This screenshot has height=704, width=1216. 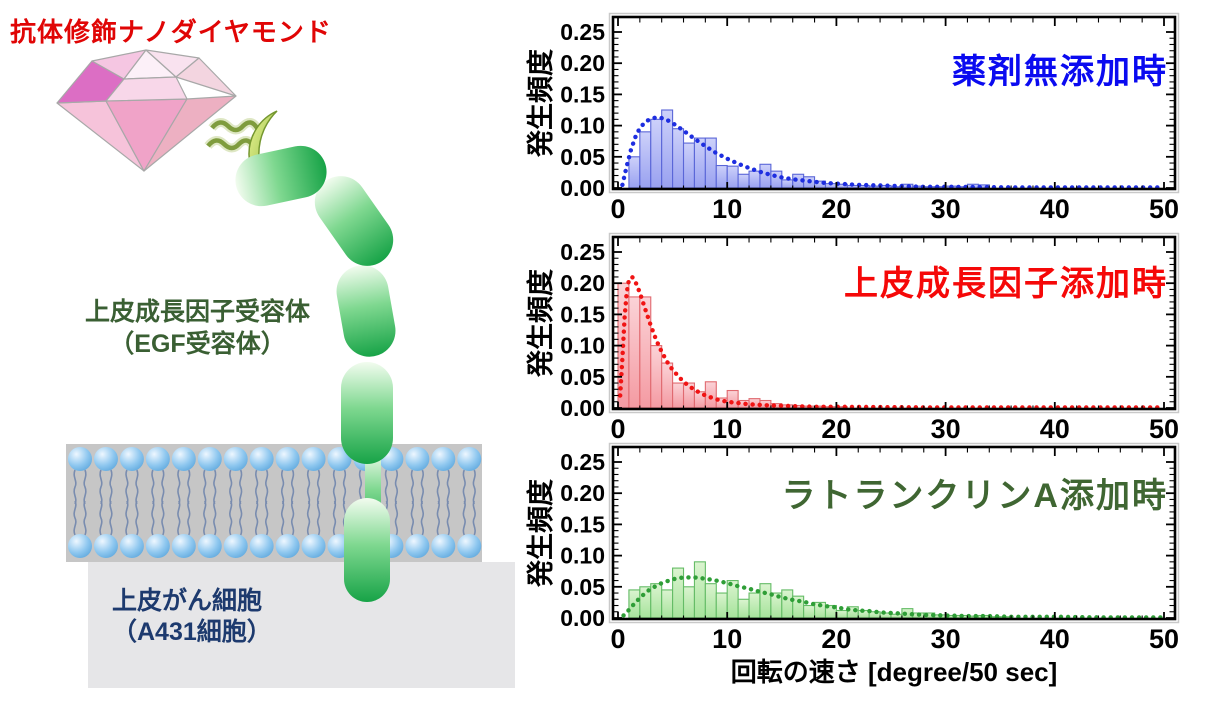 I want to click on cell-label: 上皮がん細胞 （A431細胞）, so click(x=192, y=617).